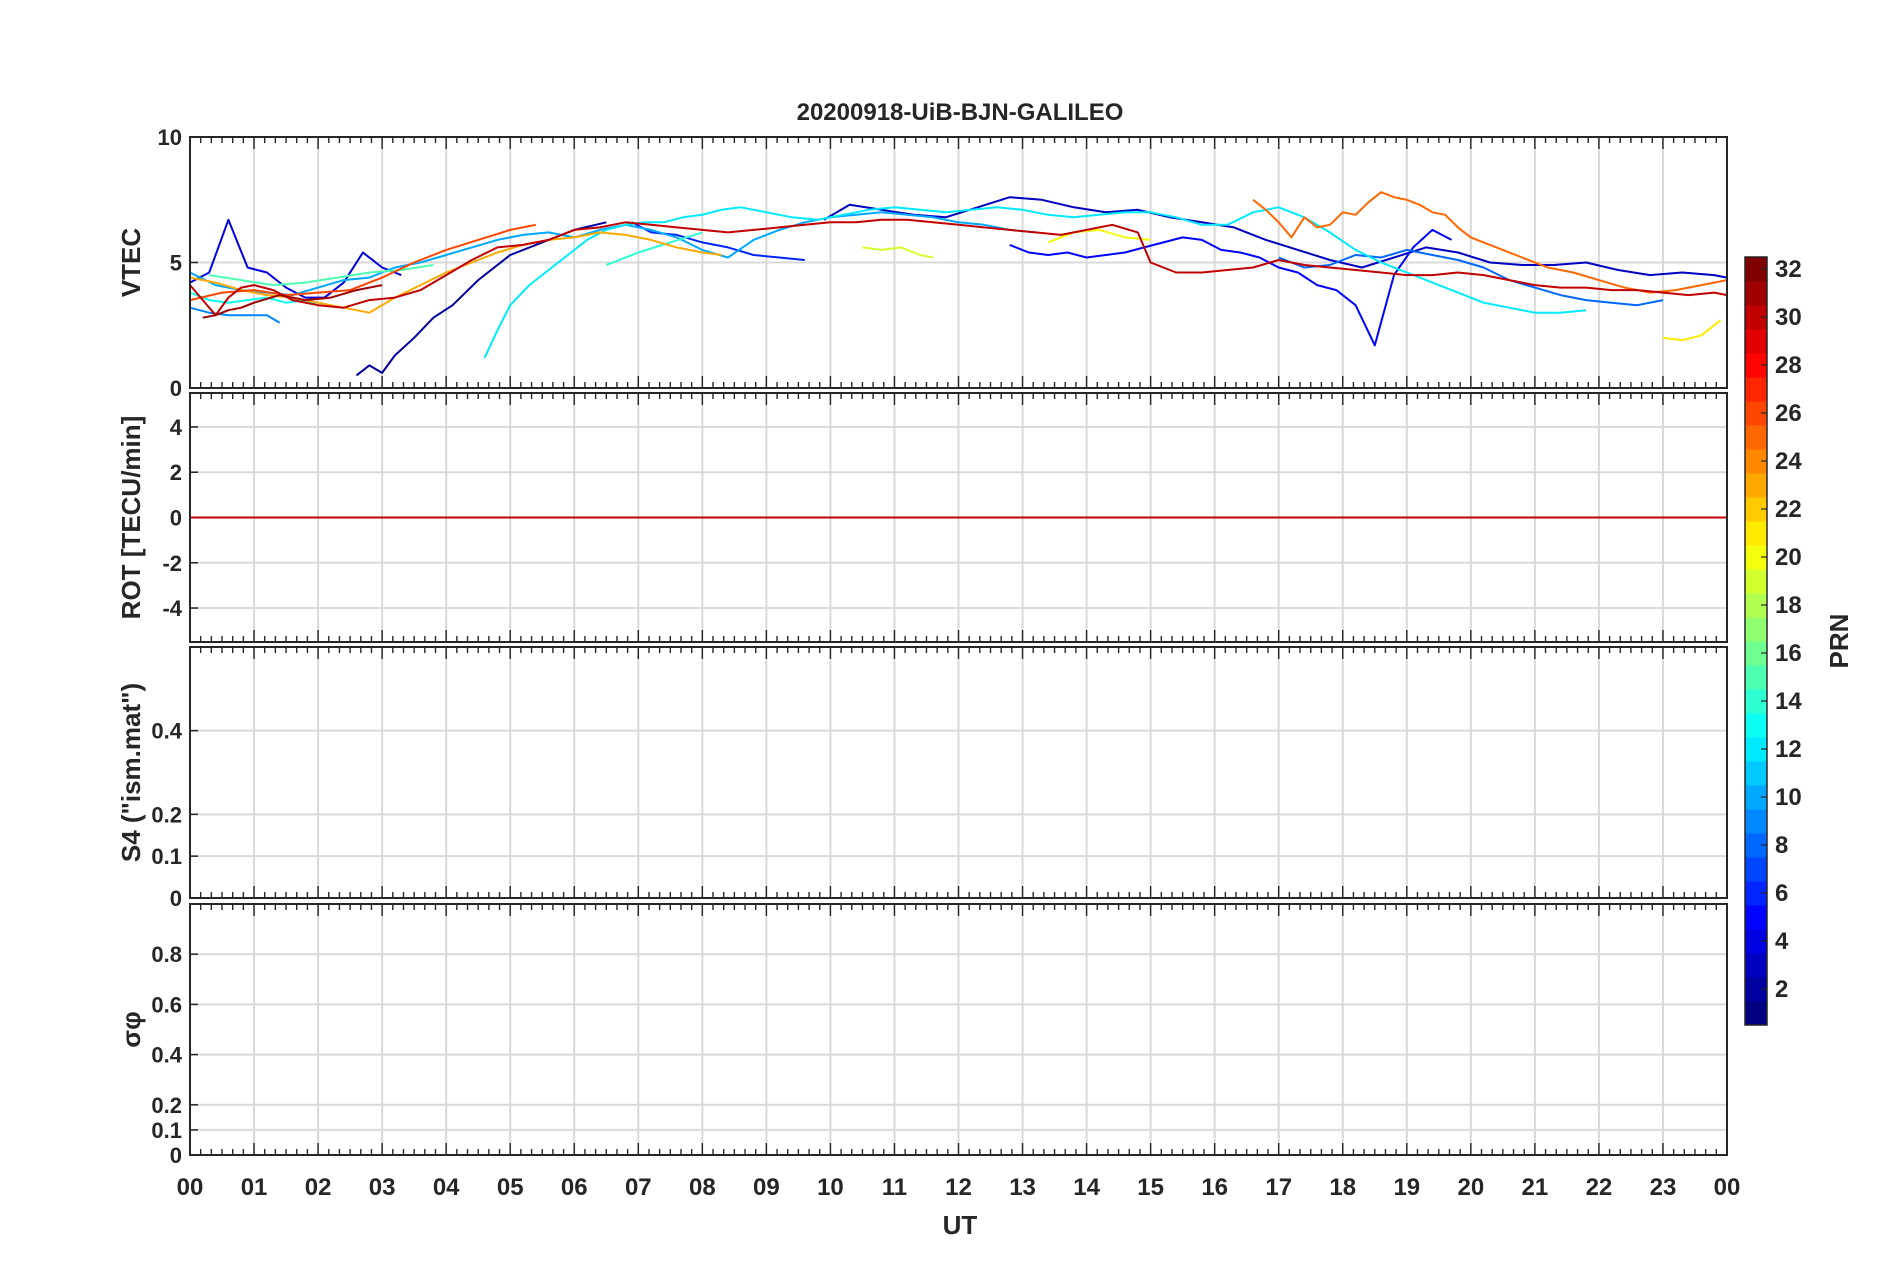 The height and width of the screenshot is (1272, 1902). I want to click on x-tick-label: 23, so click(1663, 1187).